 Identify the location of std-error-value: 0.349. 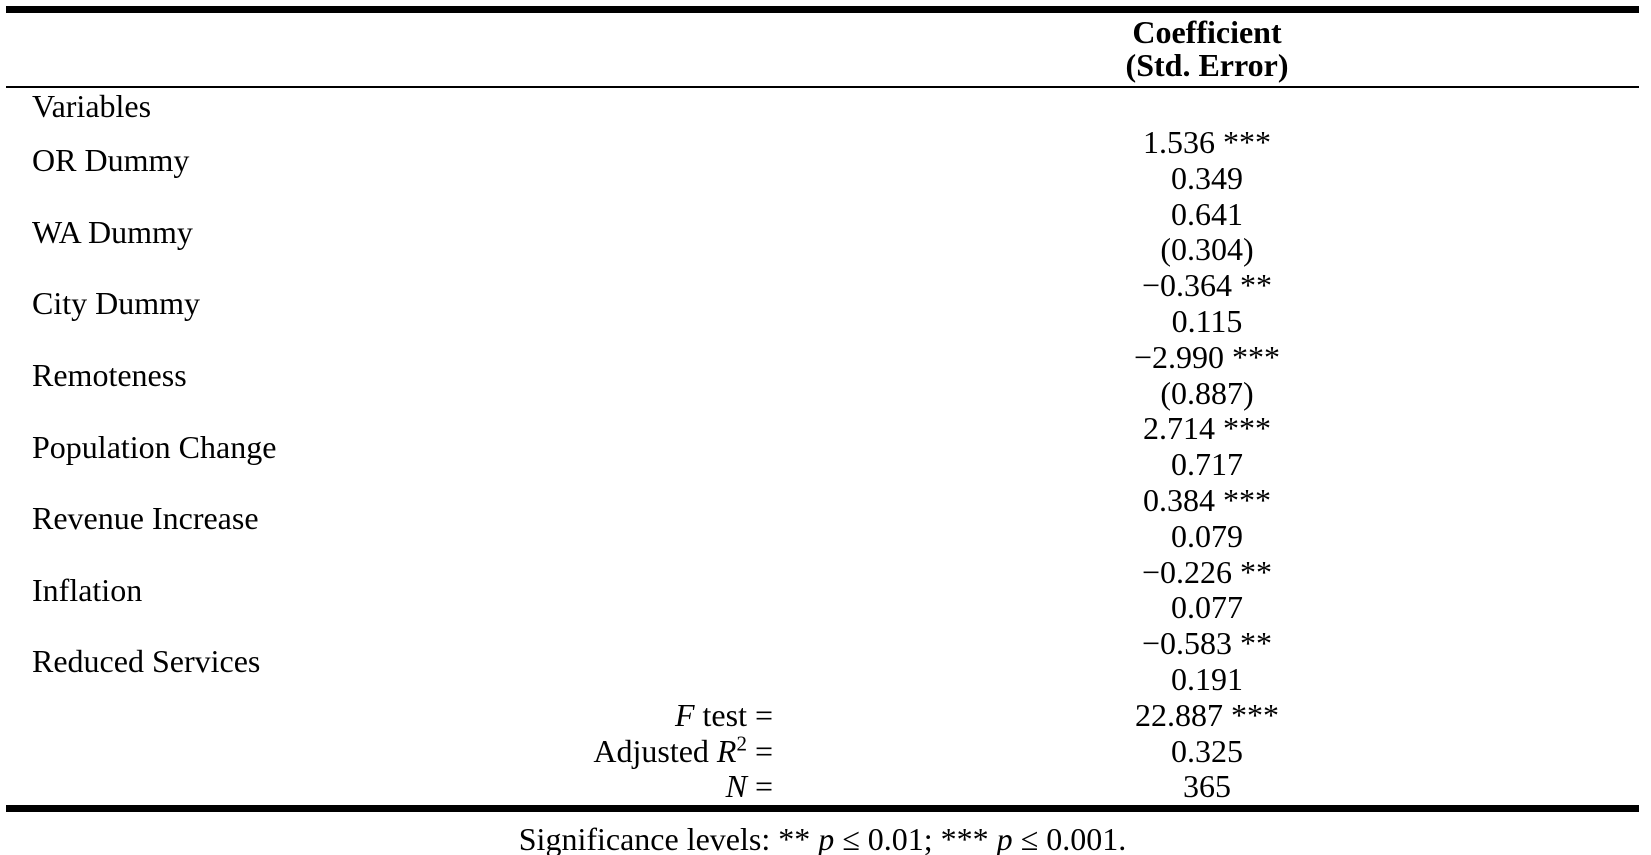
(1207, 177).